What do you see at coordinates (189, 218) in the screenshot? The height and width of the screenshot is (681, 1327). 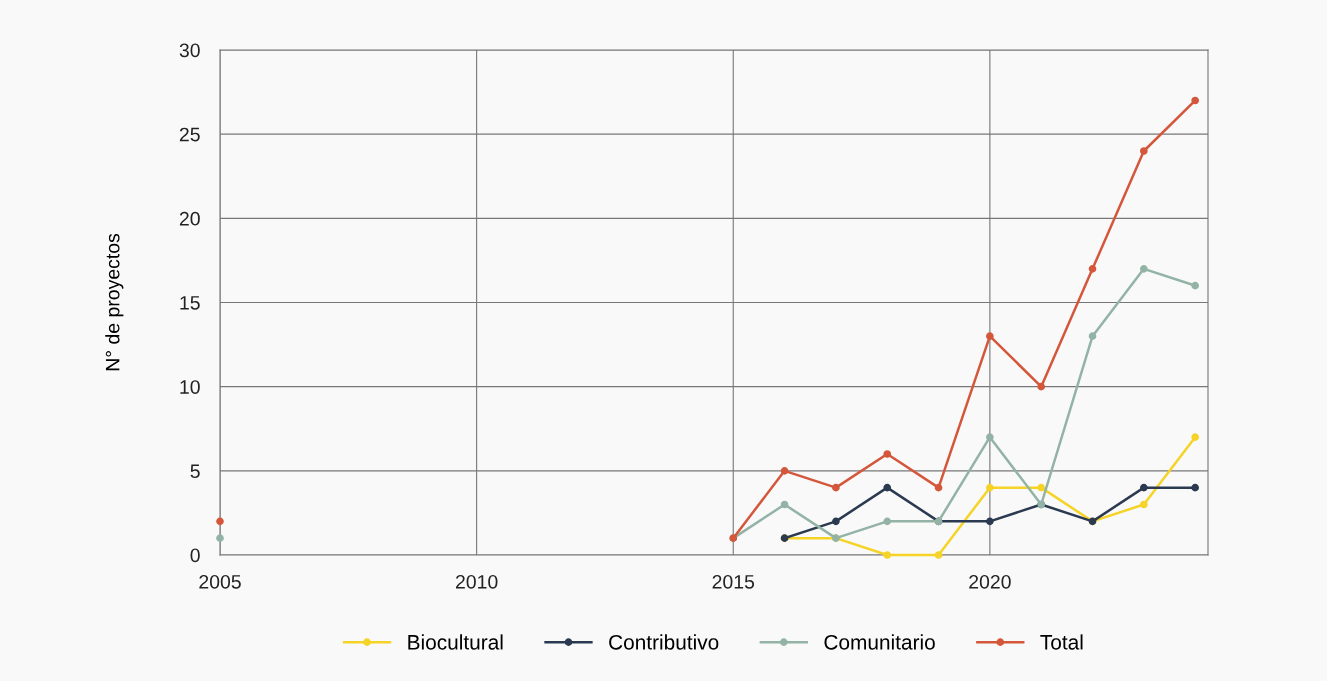 I see `y-tick-label: 20` at bounding box center [189, 218].